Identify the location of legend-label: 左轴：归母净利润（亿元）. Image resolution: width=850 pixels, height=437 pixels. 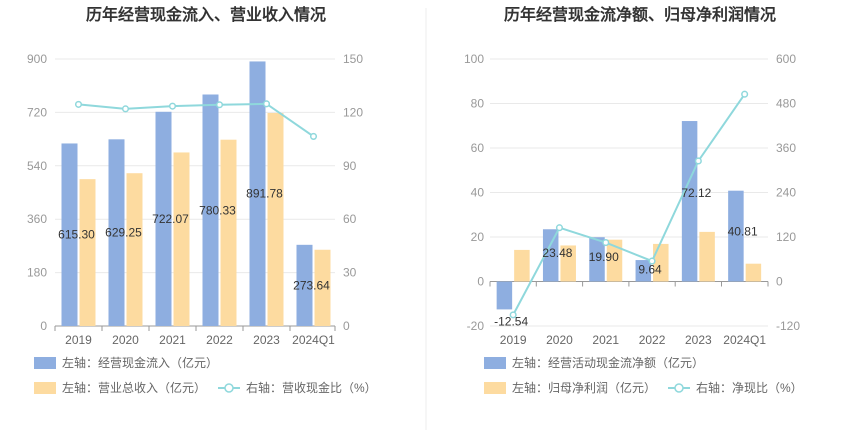
(584, 387).